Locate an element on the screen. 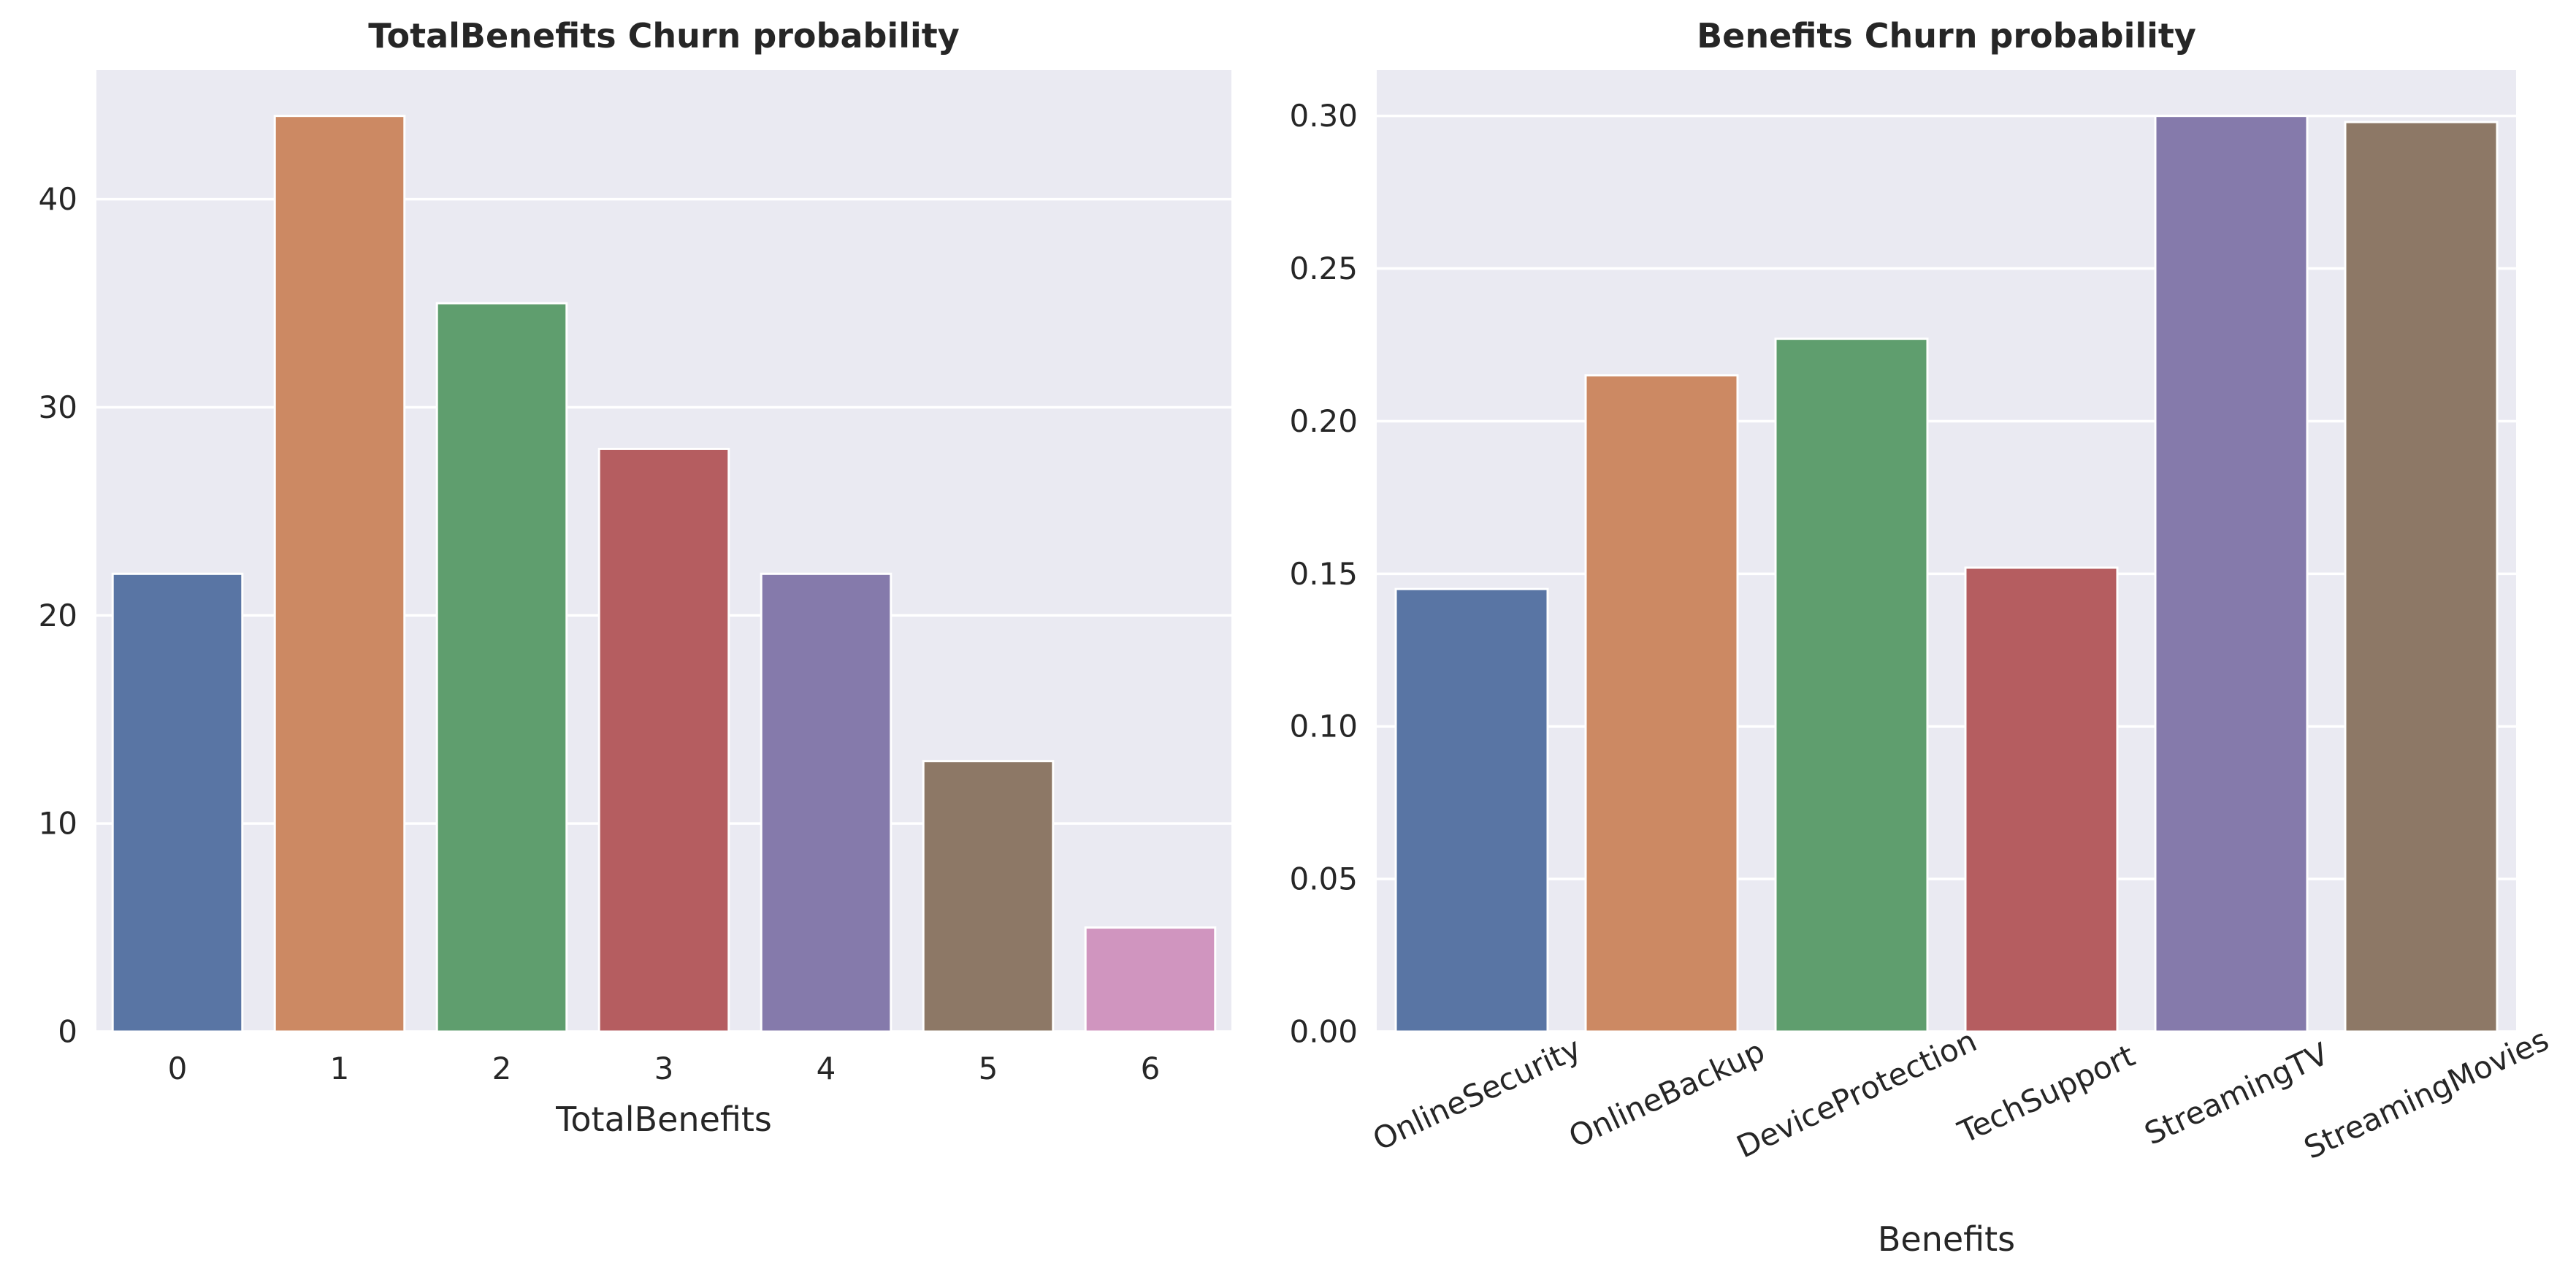 The height and width of the screenshot is (1280, 2576). x-axis-label: TotalBenefits is located at coordinates (663, 1119).